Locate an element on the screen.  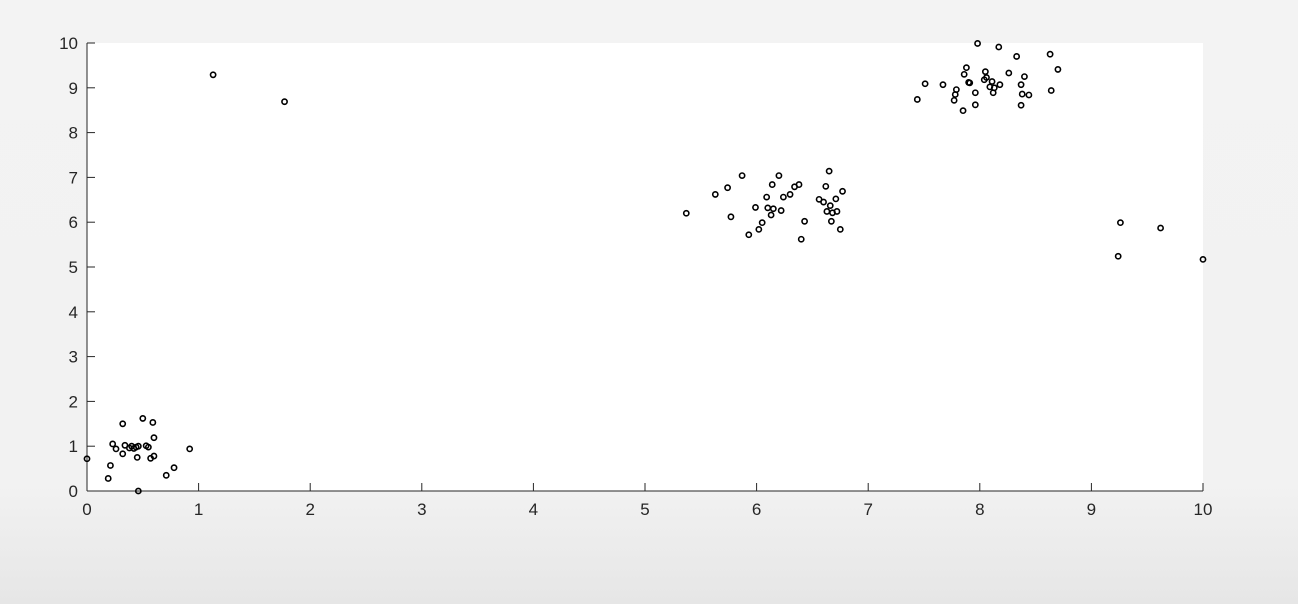
y-tick-label: 6 is located at coordinates (73, 222).